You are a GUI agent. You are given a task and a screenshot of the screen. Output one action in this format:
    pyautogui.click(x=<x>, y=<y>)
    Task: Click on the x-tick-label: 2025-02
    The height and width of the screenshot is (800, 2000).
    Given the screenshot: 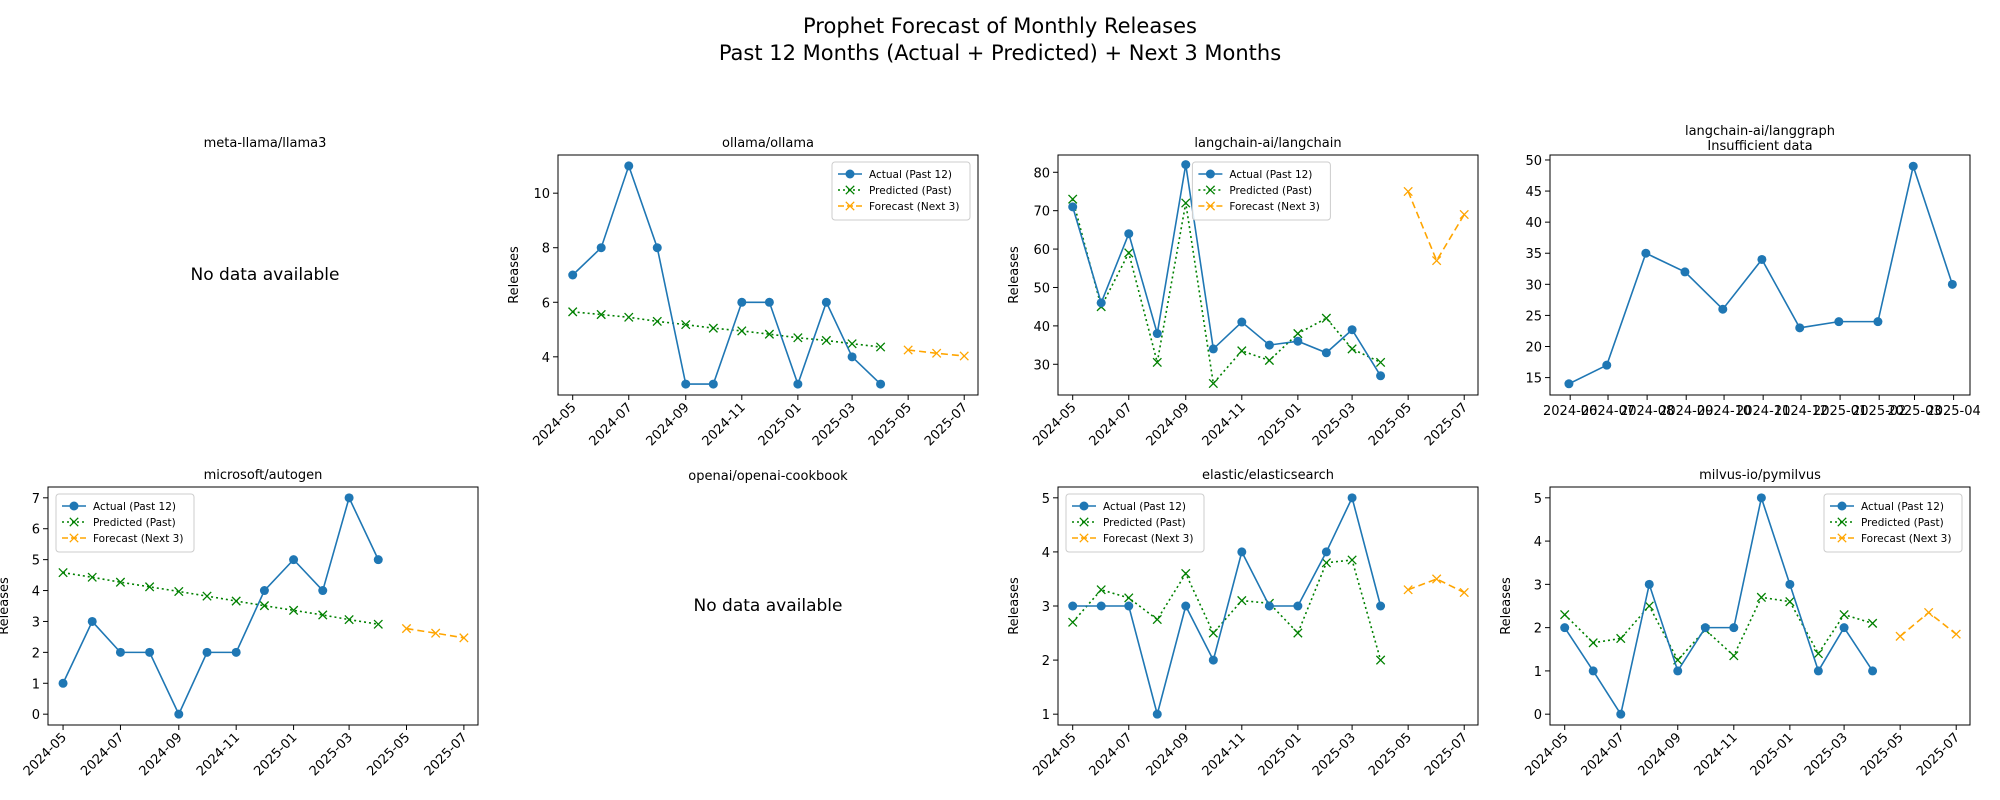 What is the action you would take?
    pyautogui.click(x=1879, y=411)
    